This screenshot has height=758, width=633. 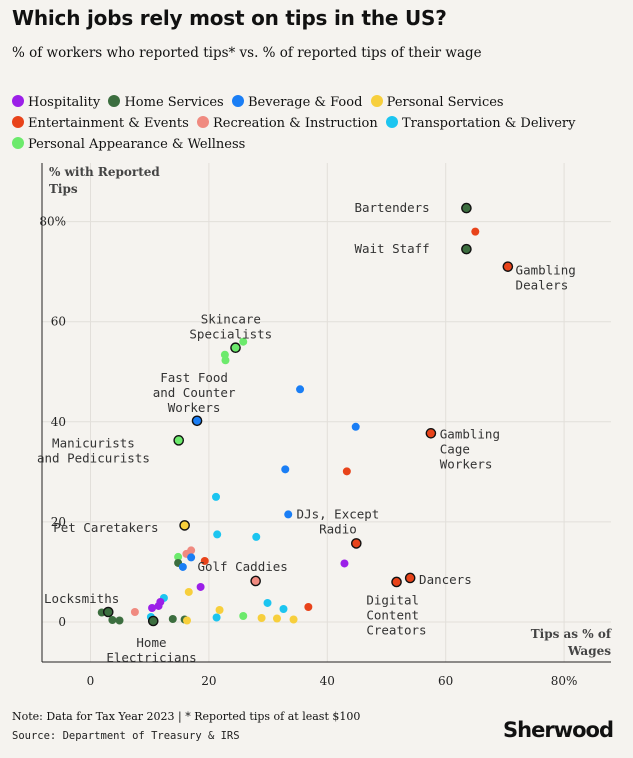 What do you see at coordinates (58, 322) in the screenshot?
I see `y-tick-label: 60` at bounding box center [58, 322].